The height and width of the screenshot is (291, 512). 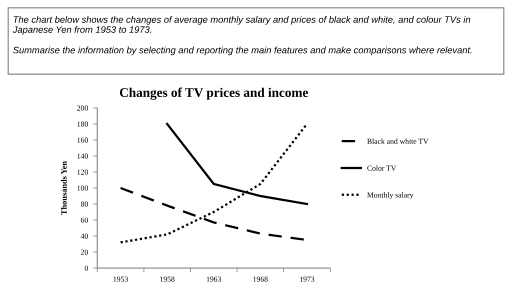 What do you see at coordinates (241, 25) in the screenshot?
I see `text: The chart below shows the changes of average monthly salary and prices of black and white, and colour TVs in Japanese Yen from 1953 to 1973.` at bounding box center [241, 25].